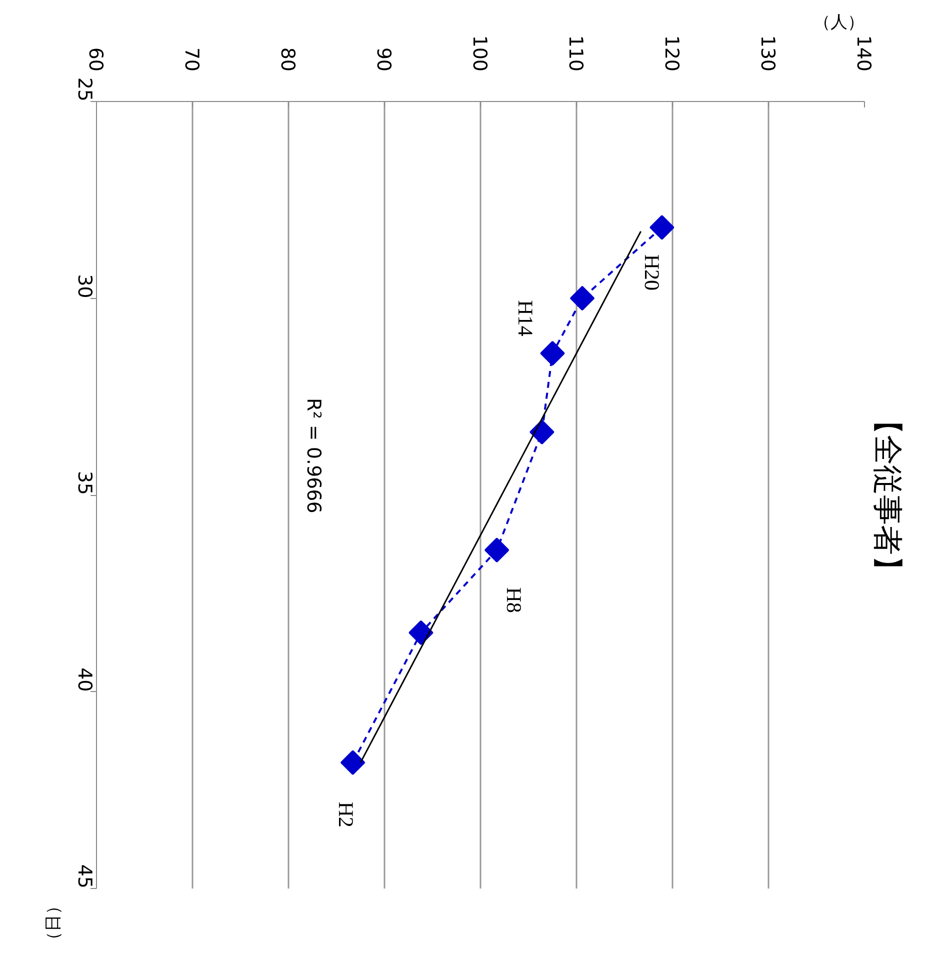 The height and width of the screenshot is (971, 929). What do you see at coordinates (85, 89) in the screenshot?
I see `y-tick-label: 25` at bounding box center [85, 89].